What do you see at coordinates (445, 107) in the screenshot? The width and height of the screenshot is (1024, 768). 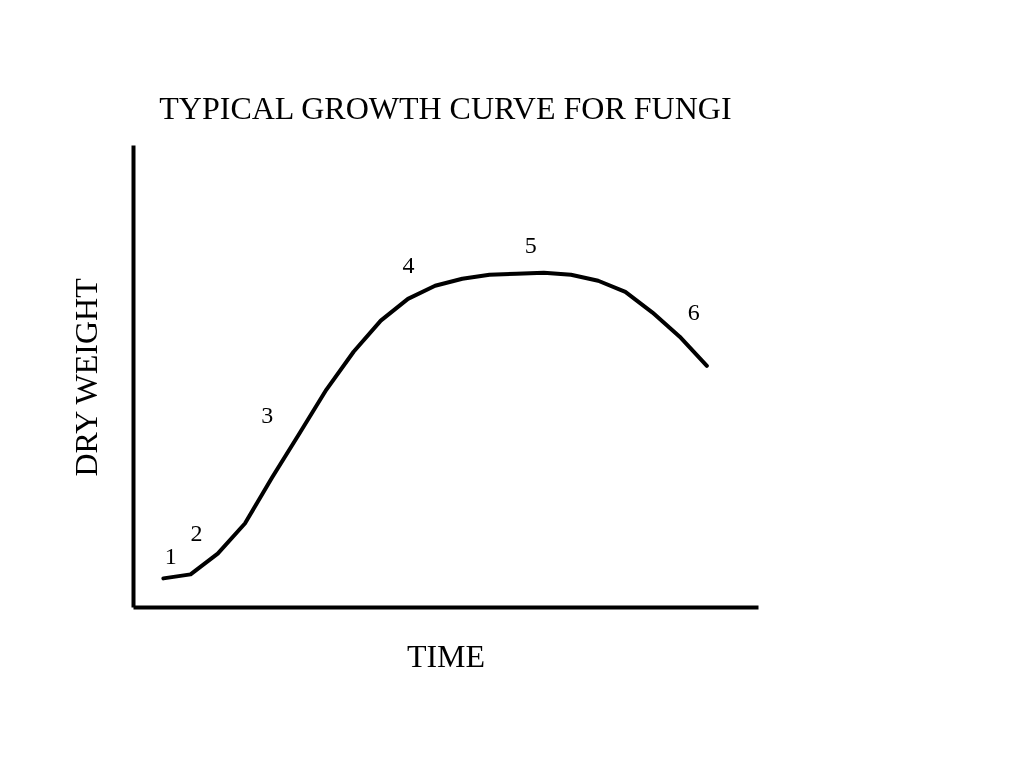 I see `chart-title: TYPICAL GROWTH CURVE FOR FUNGI` at bounding box center [445, 107].